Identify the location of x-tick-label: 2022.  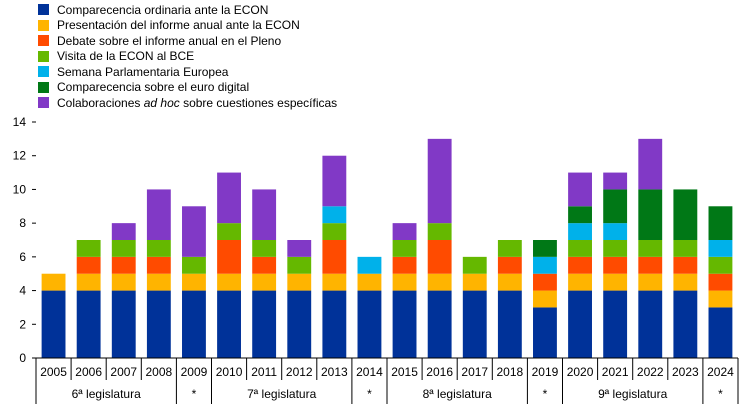
(650, 372).